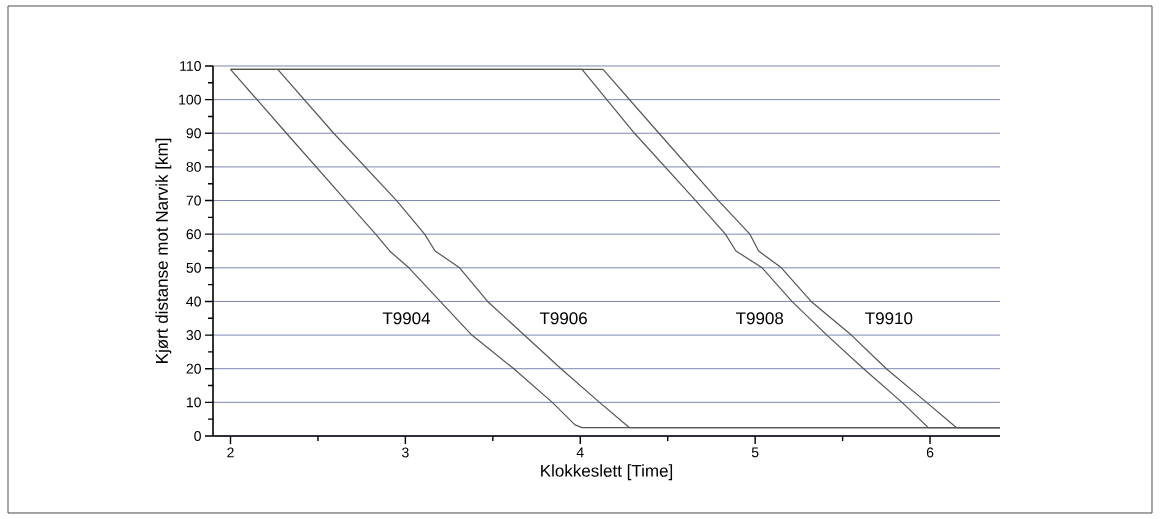  Describe the element at coordinates (190, 99) in the screenshot. I see `y-tick-label: 100` at that location.